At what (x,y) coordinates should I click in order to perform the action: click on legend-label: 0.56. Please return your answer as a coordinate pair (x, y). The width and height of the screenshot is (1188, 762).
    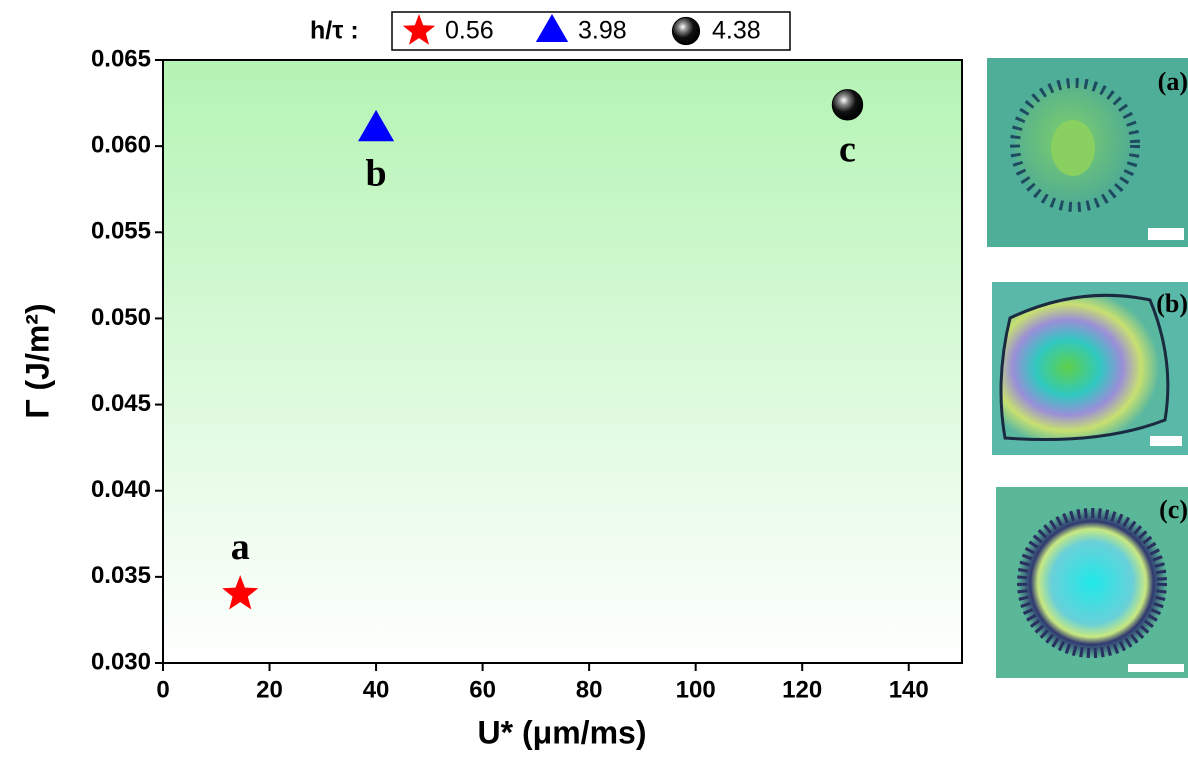
    Looking at the image, I should click on (469, 31).